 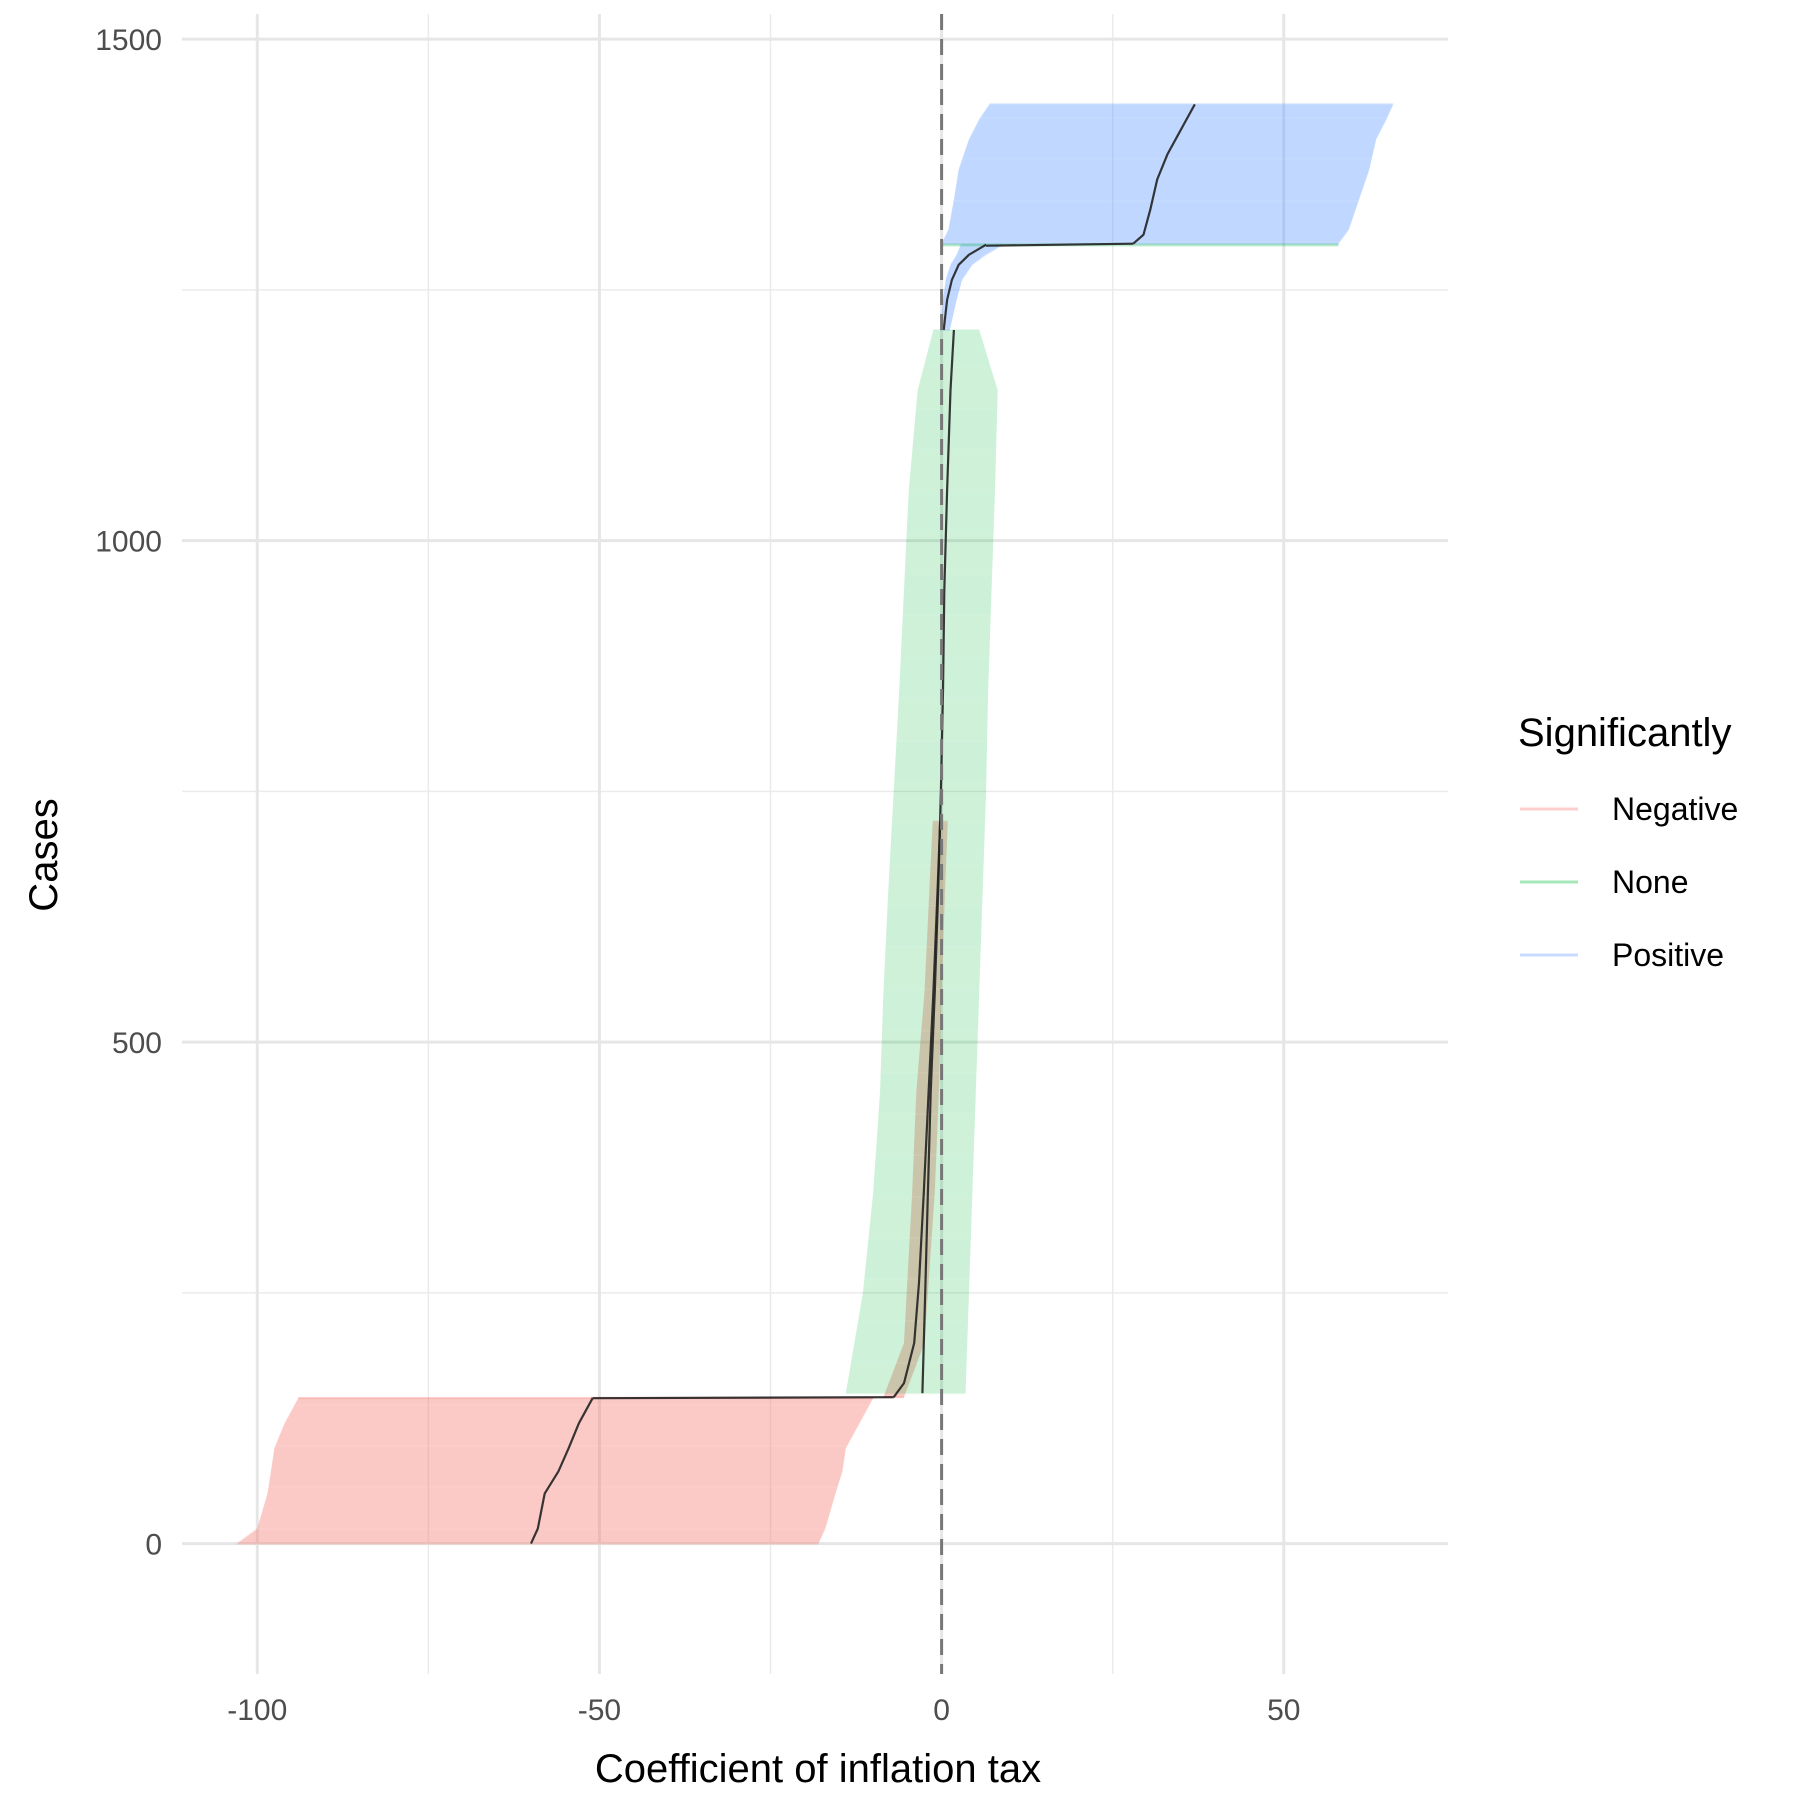 What do you see at coordinates (128, 542) in the screenshot?
I see `y-tick-label: 1000` at bounding box center [128, 542].